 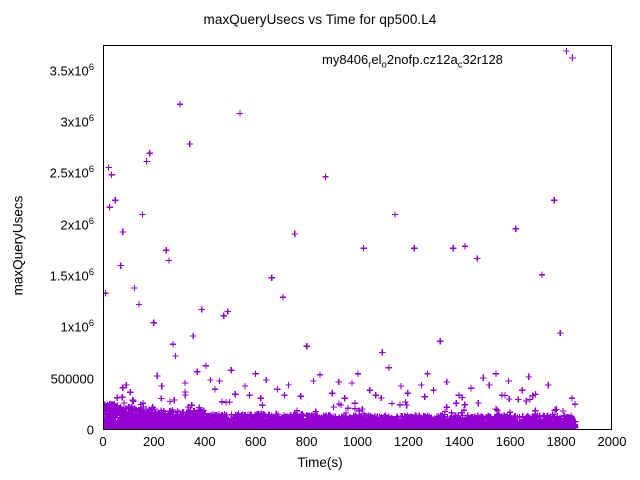 What do you see at coordinates (204, 441) in the screenshot?
I see `x-tick-label: 400` at bounding box center [204, 441].